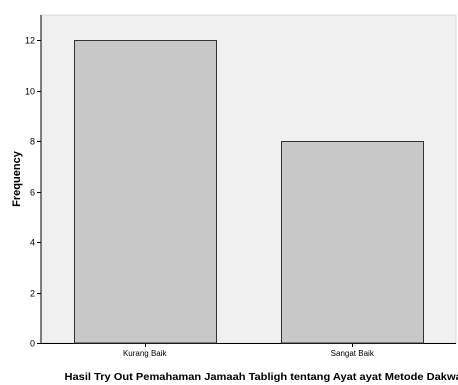 This screenshot has width=458, height=385. Describe the element at coordinates (32, 142) in the screenshot. I see `y-tick-label: 8` at that location.